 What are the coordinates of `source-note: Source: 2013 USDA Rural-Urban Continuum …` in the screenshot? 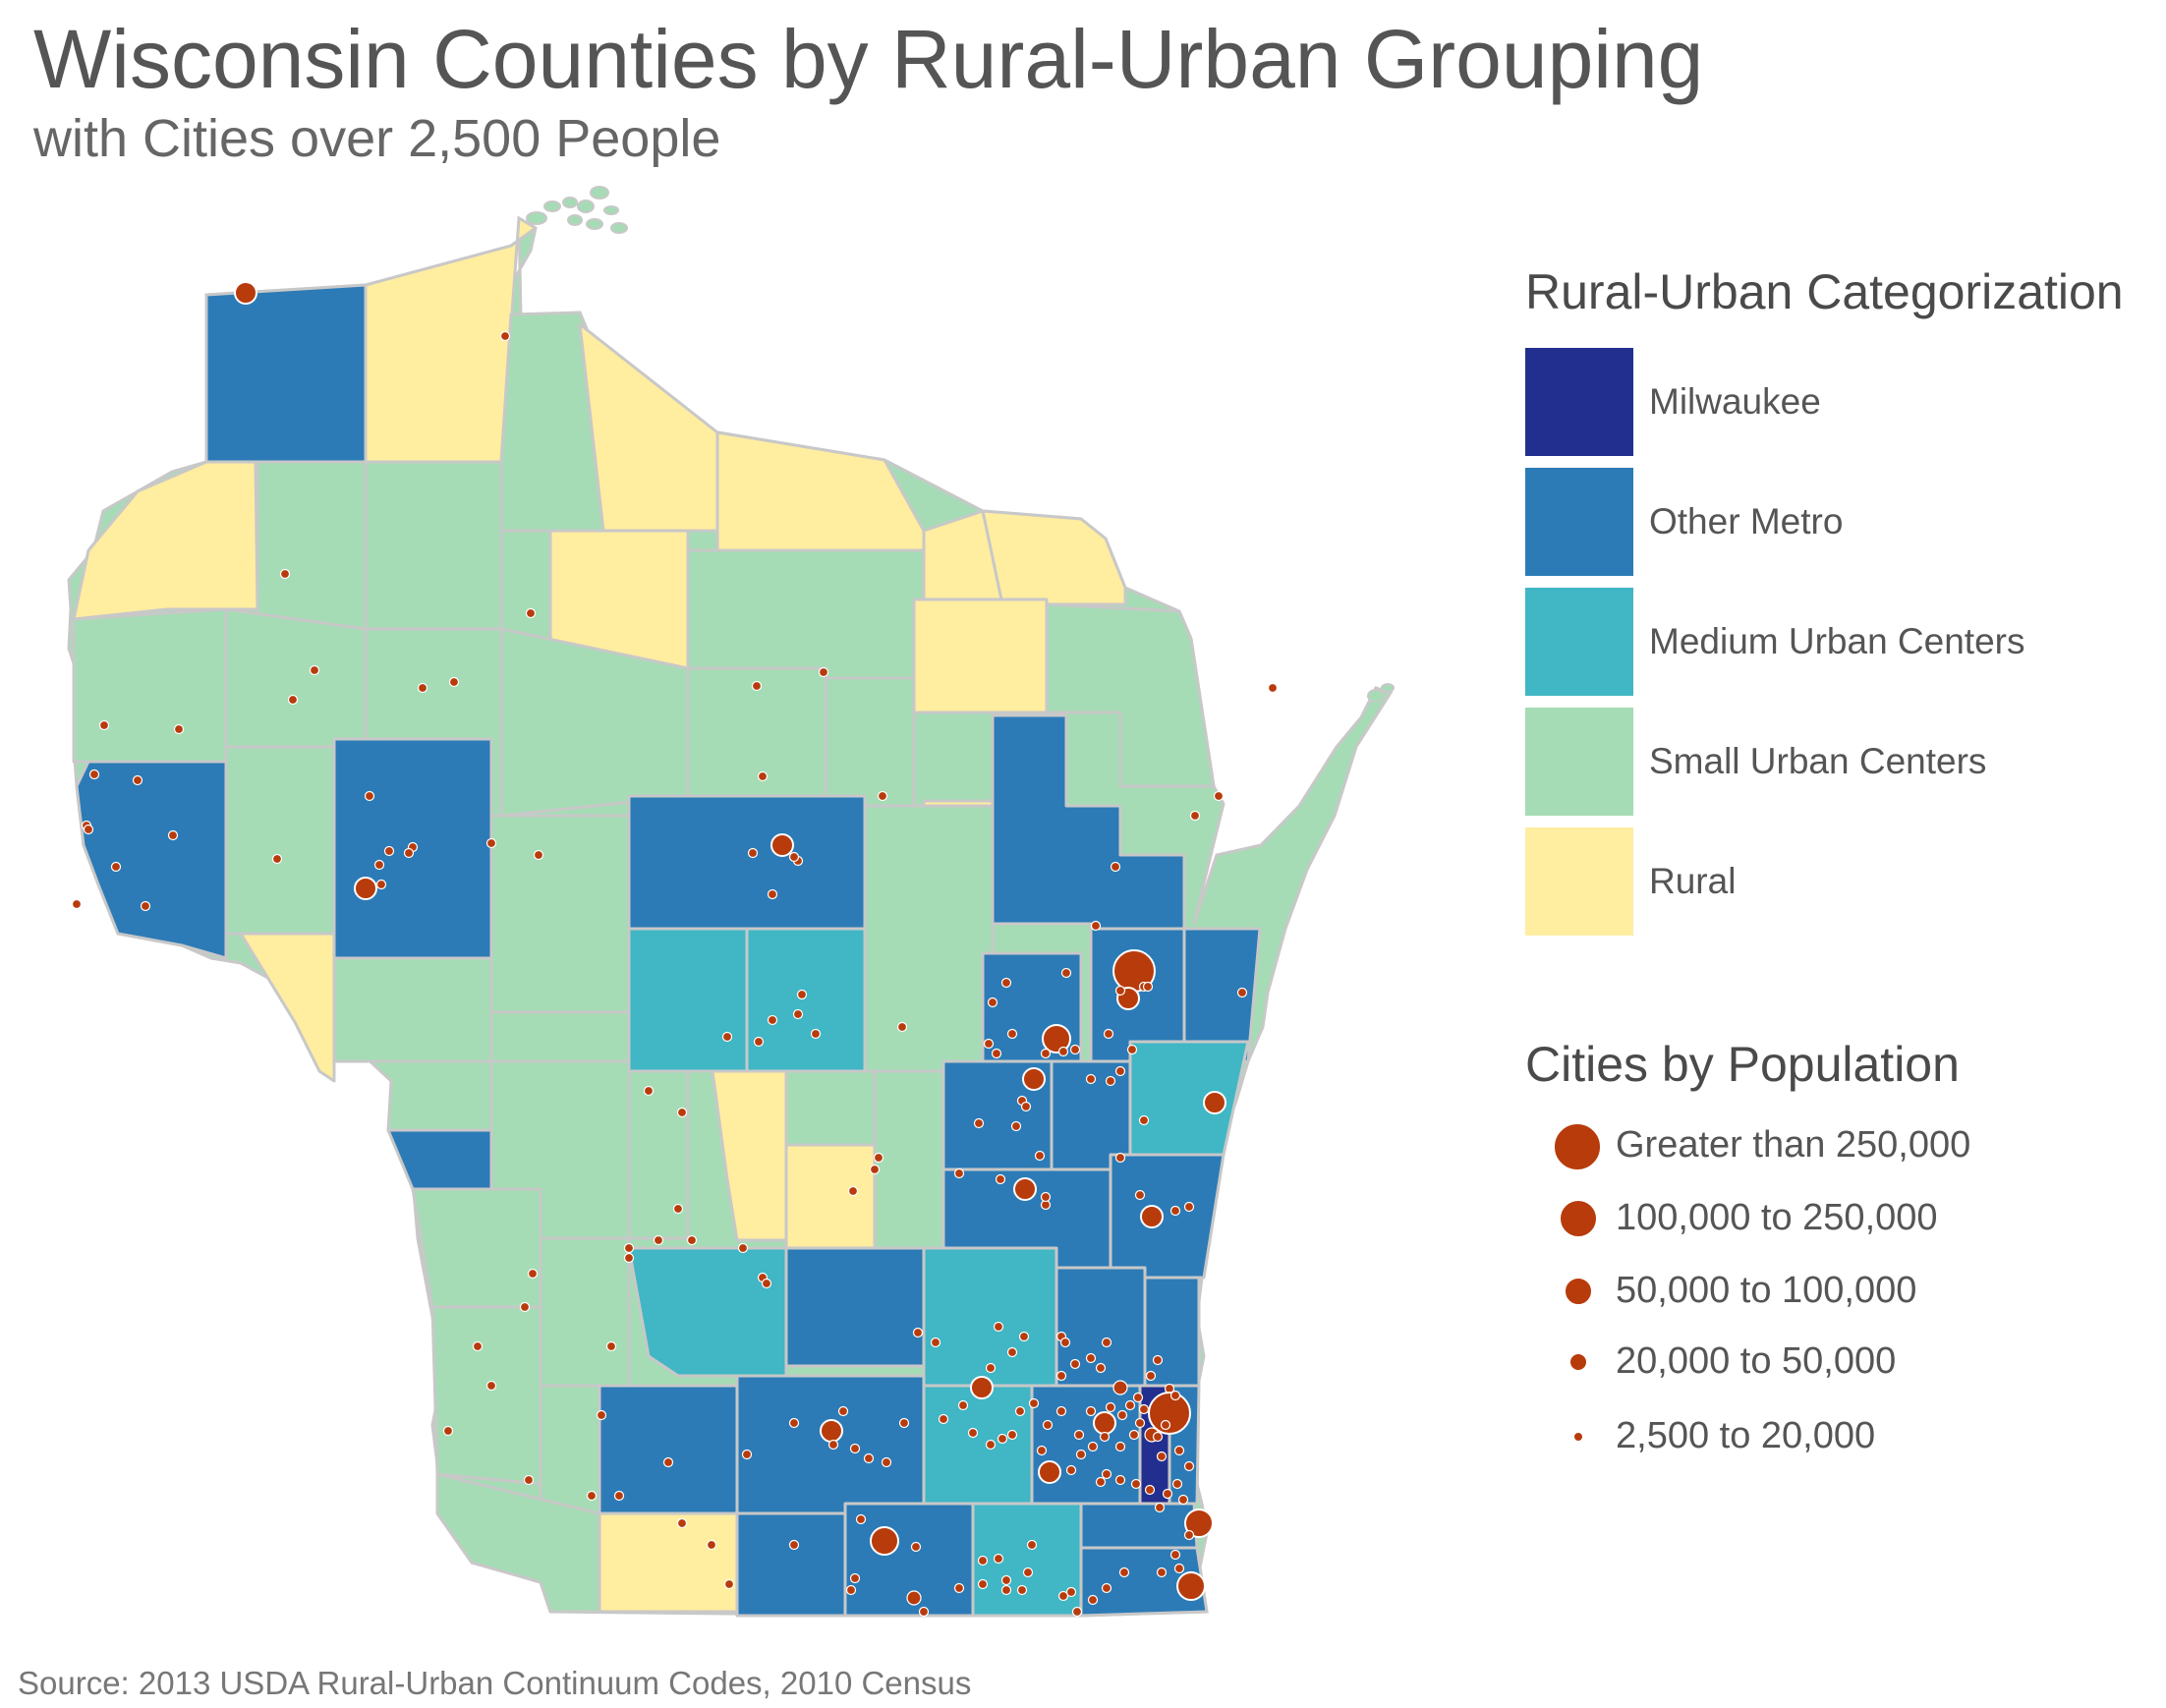 It's located at (495, 1683).